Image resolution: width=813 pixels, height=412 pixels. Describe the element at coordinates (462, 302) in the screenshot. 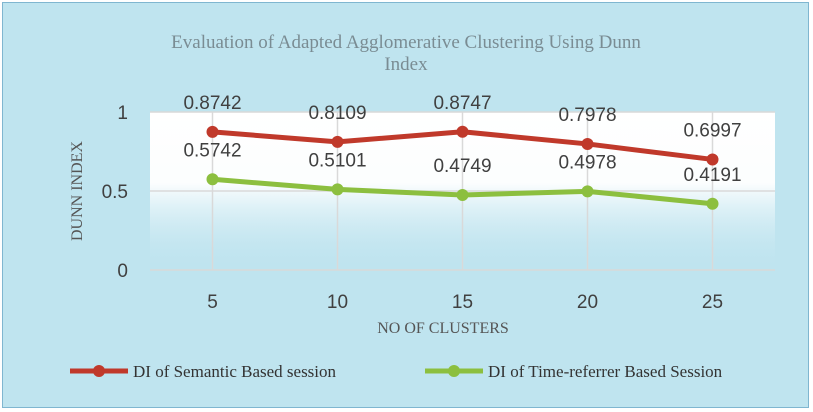

I see `x-tick-label: 15` at that location.